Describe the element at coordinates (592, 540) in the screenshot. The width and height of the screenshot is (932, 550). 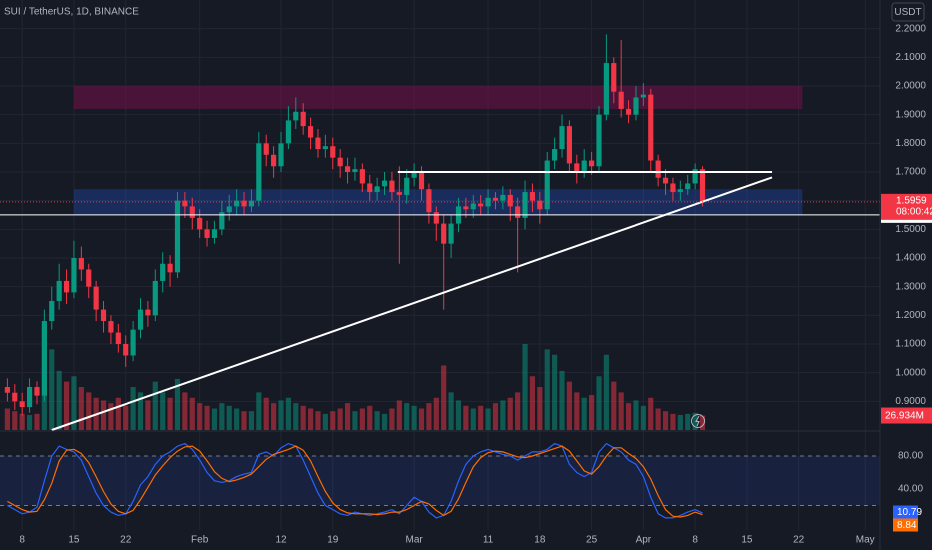
I see `x-tick-label: 25` at that location.